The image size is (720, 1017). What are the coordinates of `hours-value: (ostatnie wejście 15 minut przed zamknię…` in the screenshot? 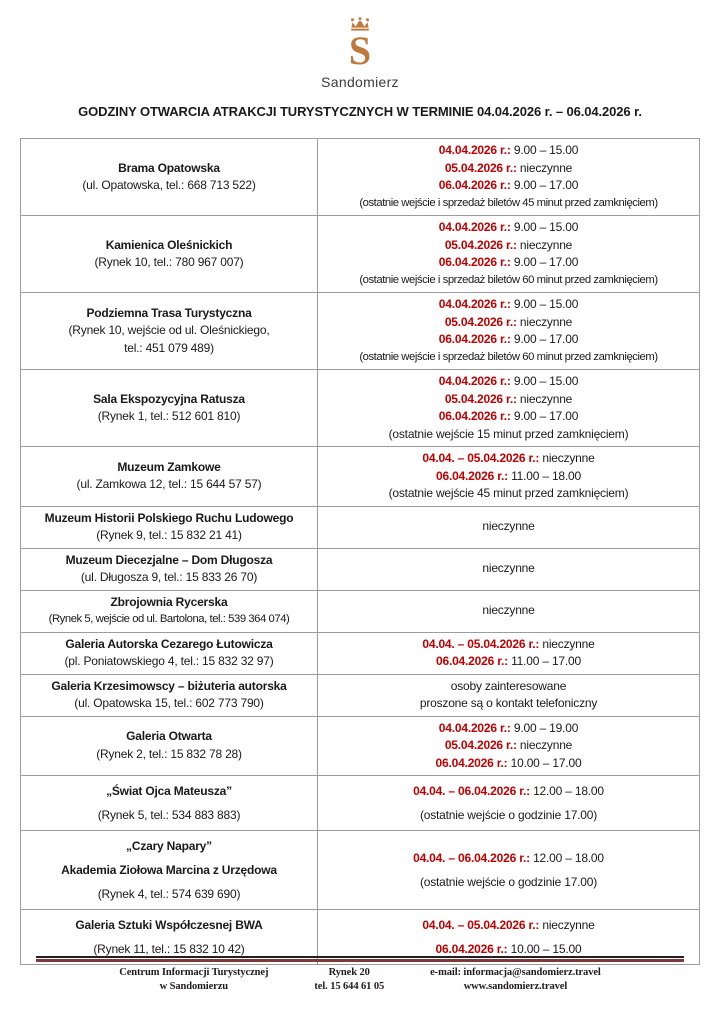 It's located at (508, 433).